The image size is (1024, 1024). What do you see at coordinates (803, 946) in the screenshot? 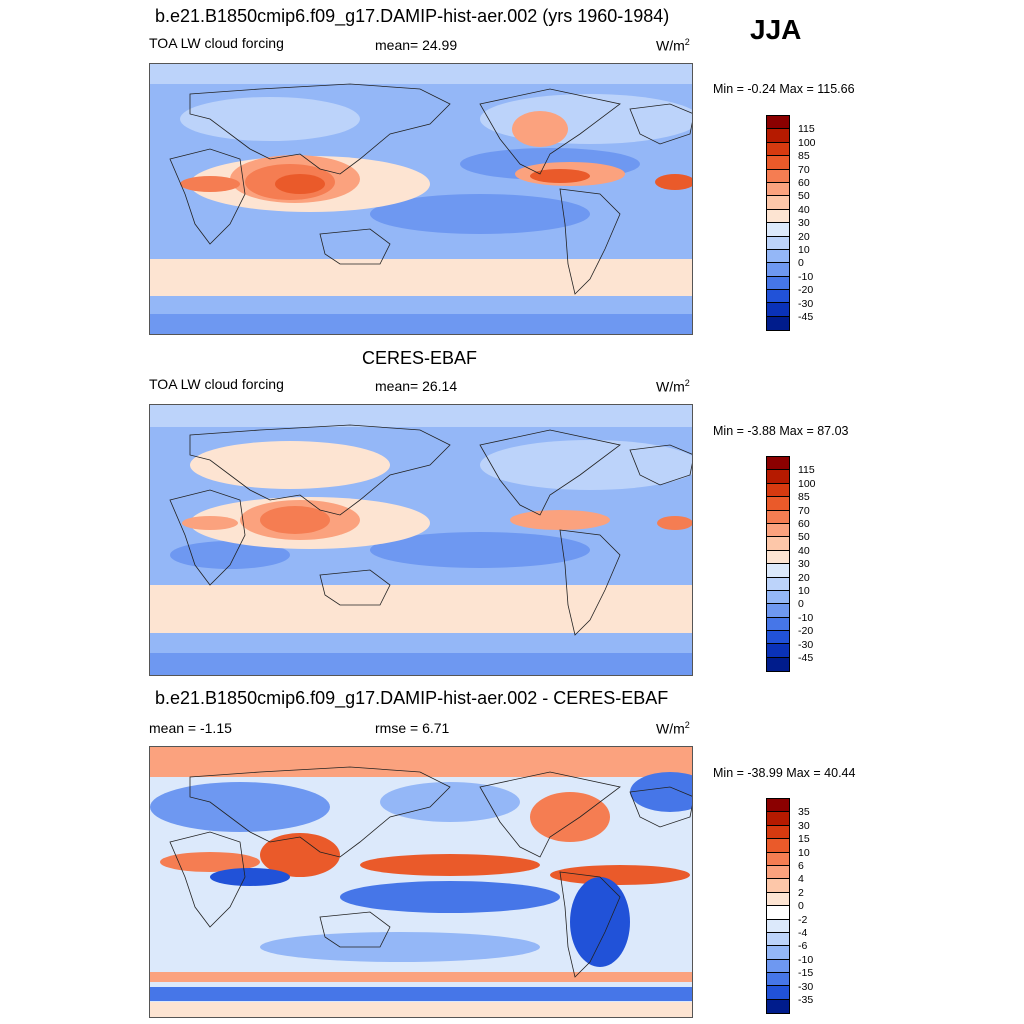
I see `panel3-colorbar-tick-label: -6` at bounding box center [803, 946].